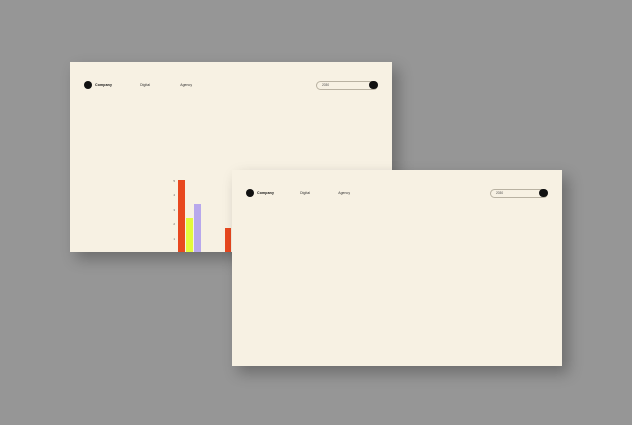 This screenshot has width=632, height=425. I want to click on y-tick-label: 3, so click(174, 209).